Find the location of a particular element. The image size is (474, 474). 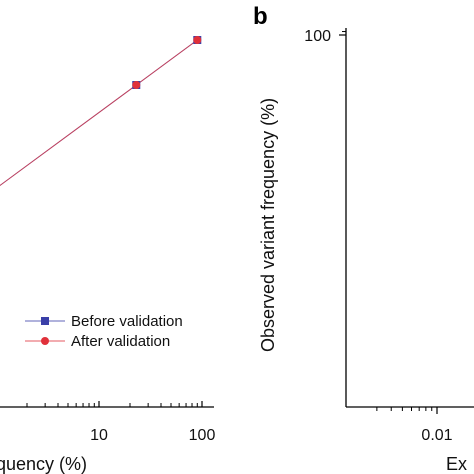

panel-a-x-tick-label: 100 is located at coordinates (202, 435).